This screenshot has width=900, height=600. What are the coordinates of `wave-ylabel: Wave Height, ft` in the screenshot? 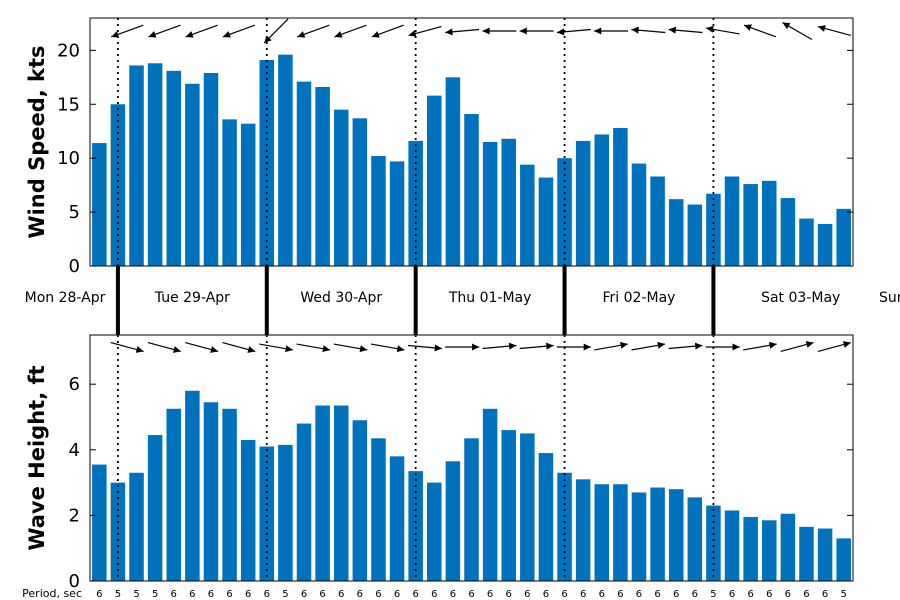 It's located at (37, 457).